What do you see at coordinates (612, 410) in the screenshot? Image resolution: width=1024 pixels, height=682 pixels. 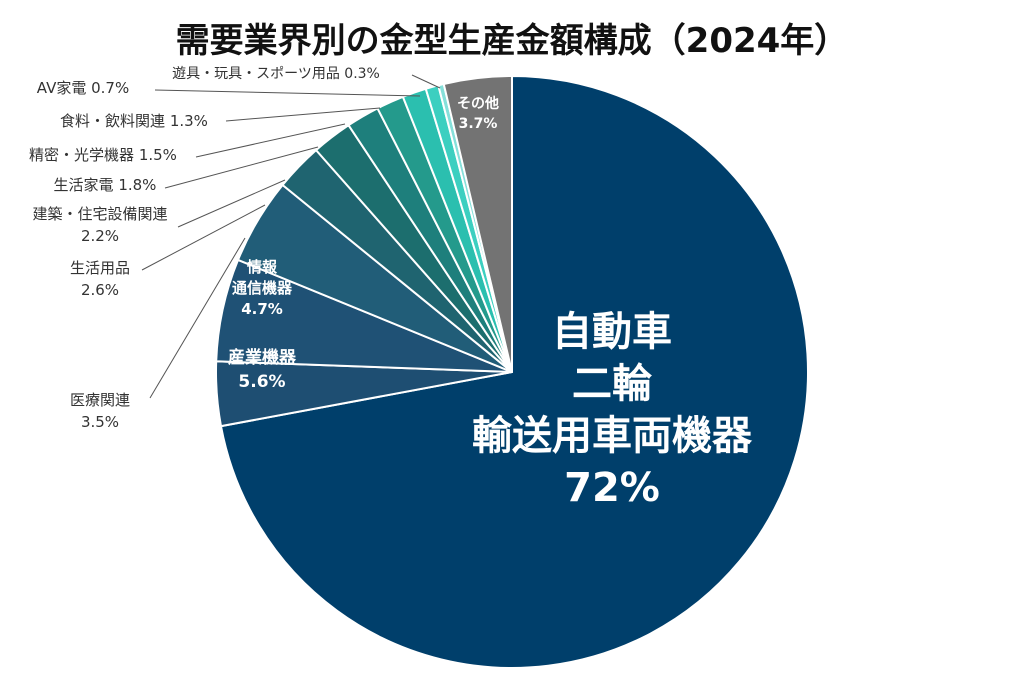 I see `slice-label: 自動車二輪輸送用車両機器 72%` at bounding box center [612, 410].